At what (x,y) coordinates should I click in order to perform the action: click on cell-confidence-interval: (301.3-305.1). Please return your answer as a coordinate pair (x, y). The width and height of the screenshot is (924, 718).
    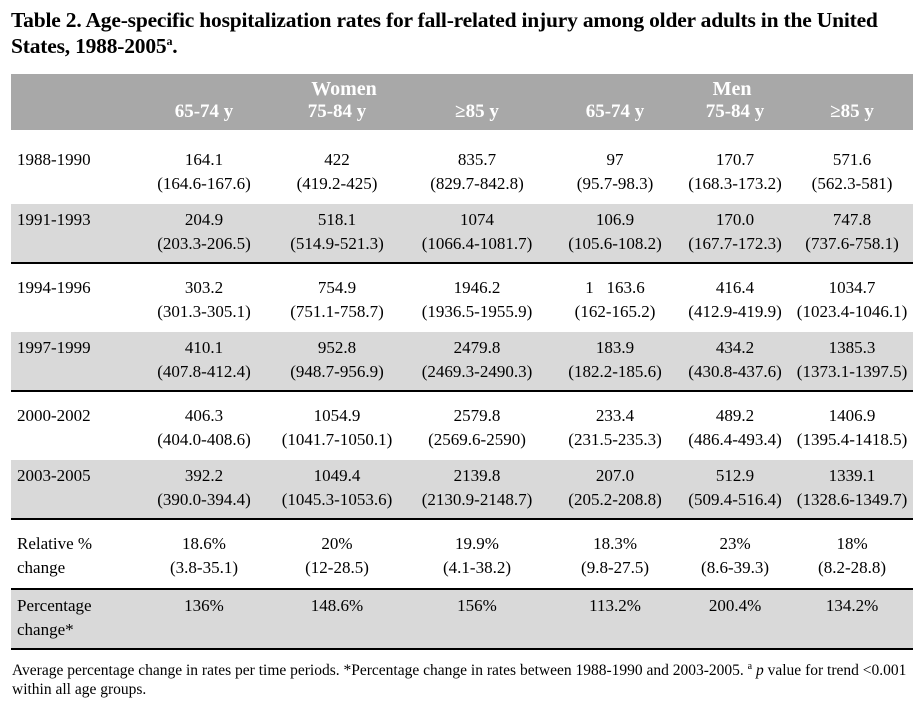
    Looking at the image, I should click on (204, 311).